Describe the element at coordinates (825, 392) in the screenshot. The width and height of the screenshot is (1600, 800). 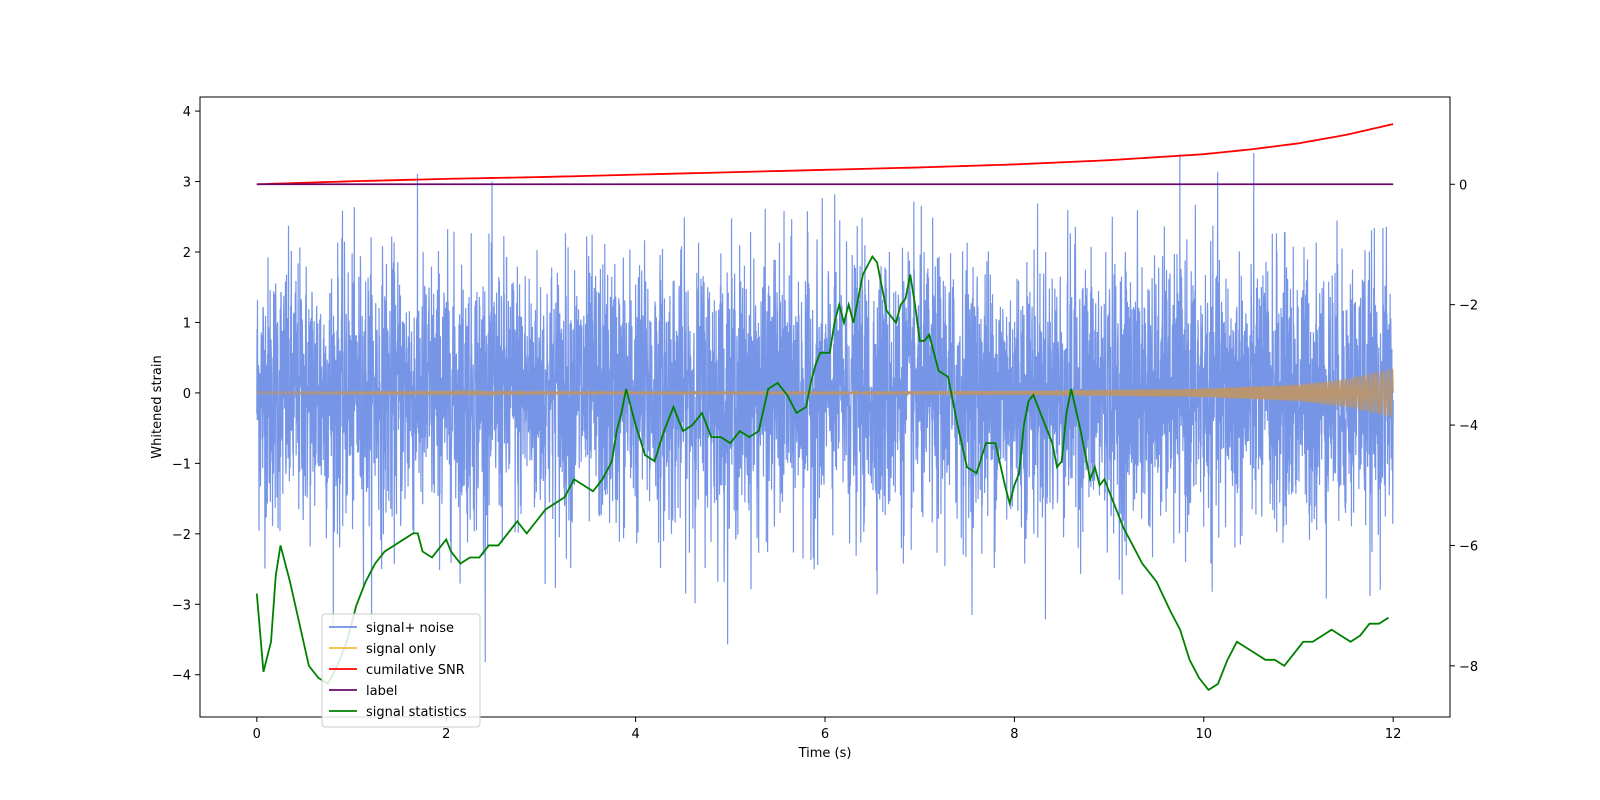
I see `series-signal-only` at that location.